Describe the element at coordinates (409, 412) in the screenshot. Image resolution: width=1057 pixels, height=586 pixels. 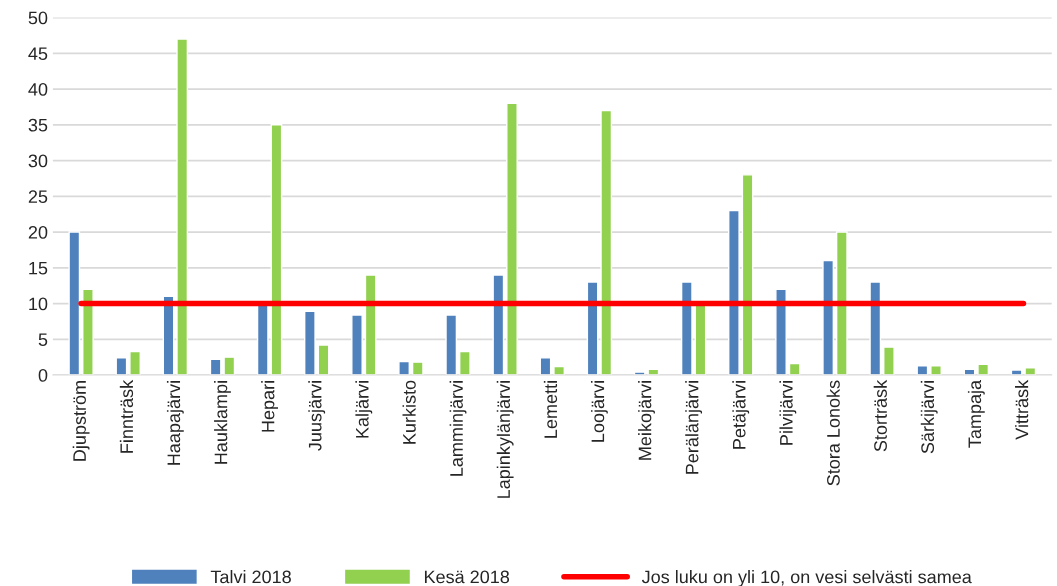
I see `x-tick-label: Kurkisto` at that location.